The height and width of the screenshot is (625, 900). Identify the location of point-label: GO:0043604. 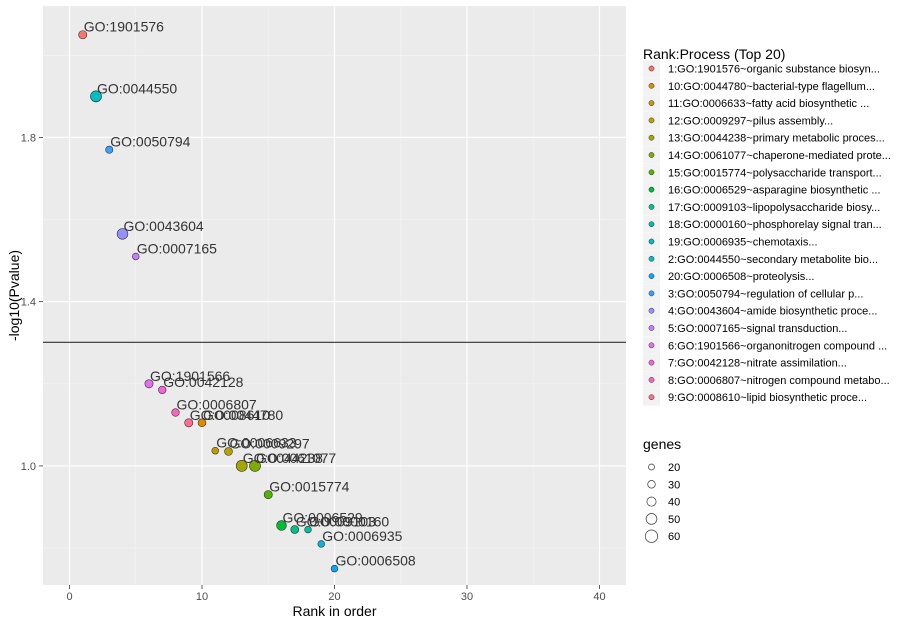
(164, 226).